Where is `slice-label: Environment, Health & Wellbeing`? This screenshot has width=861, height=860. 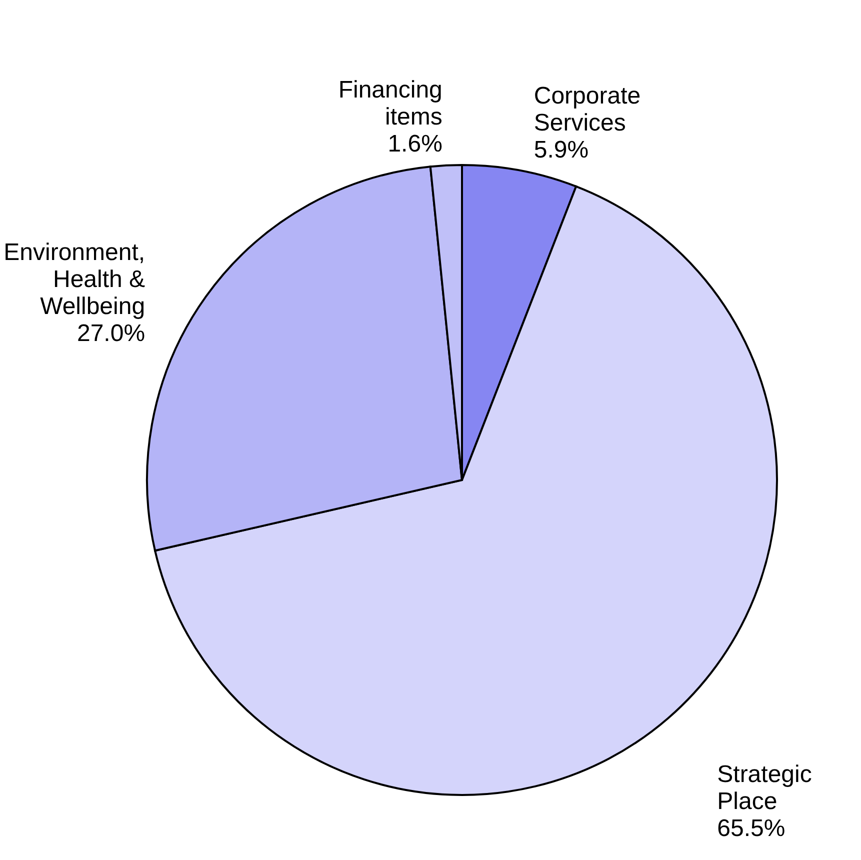
slice-label: Environment, Health & Wellbeing is located at coordinates (75, 279).